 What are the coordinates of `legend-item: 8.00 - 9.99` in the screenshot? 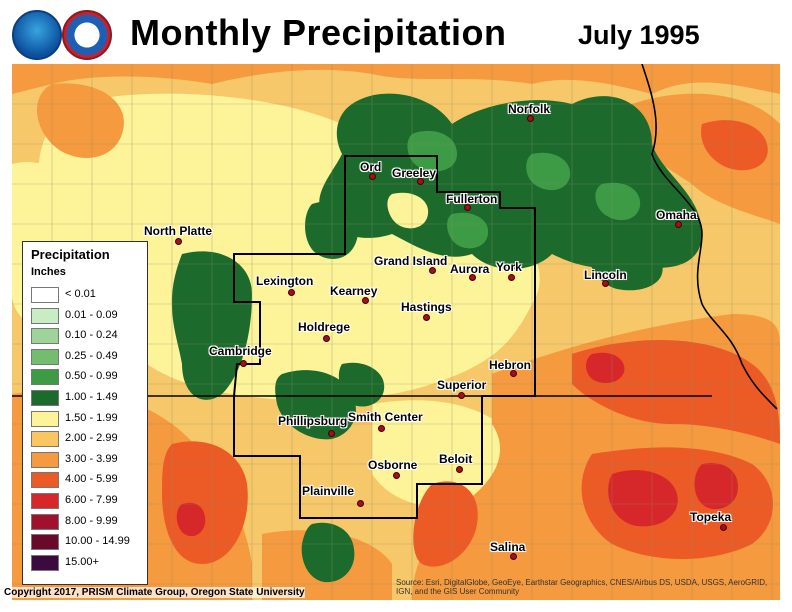 It's located at (87, 522).